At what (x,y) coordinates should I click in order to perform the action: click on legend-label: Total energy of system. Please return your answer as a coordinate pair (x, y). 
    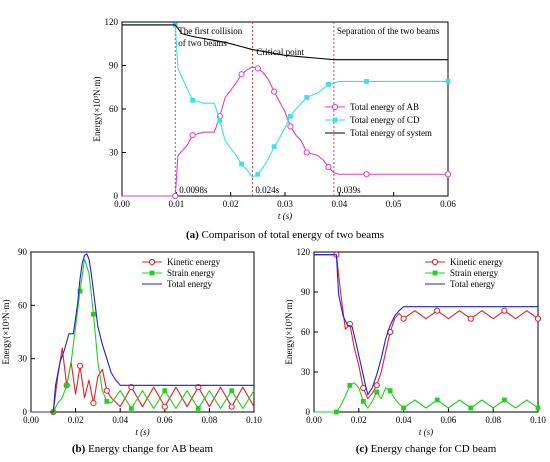
    Looking at the image, I should click on (391, 133).